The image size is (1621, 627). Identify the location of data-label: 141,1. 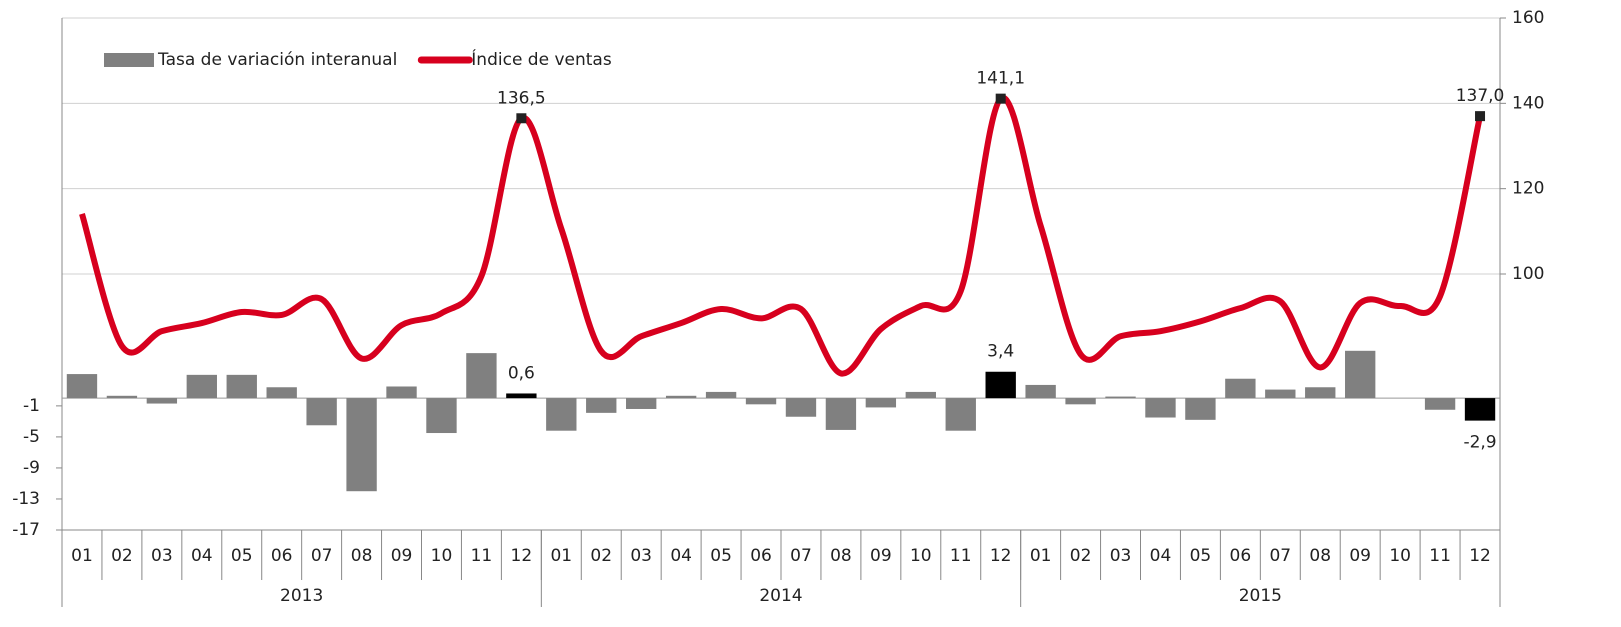
(1000, 79).